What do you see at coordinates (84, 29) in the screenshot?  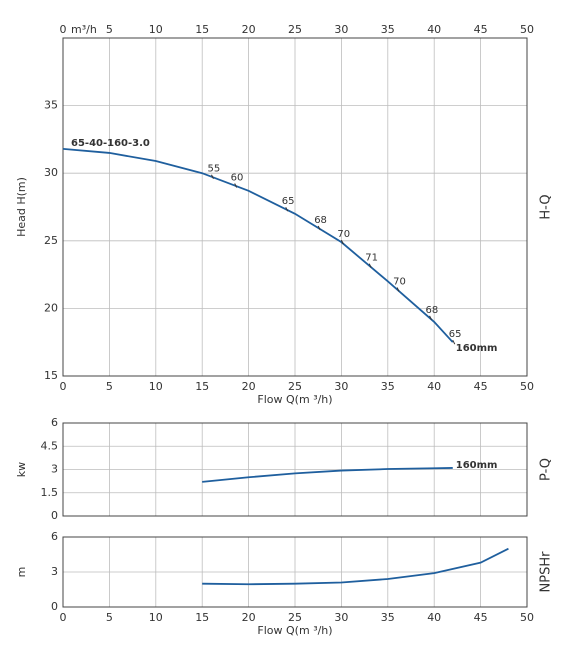 I see `top-unit: m³/h` at bounding box center [84, 29].